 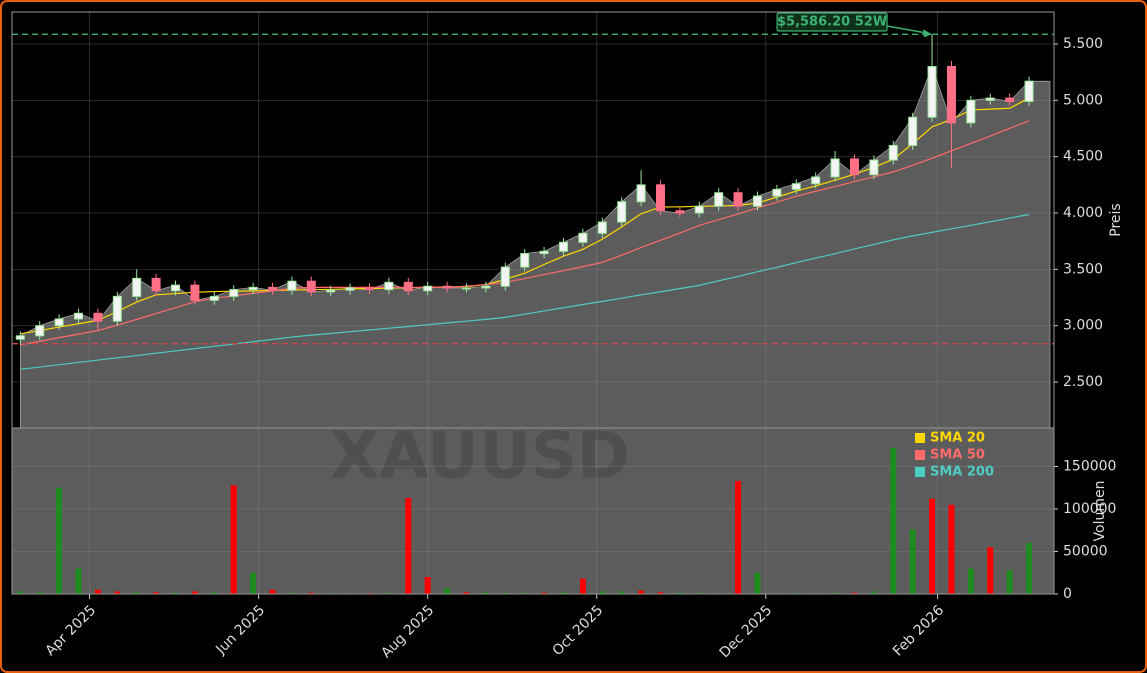 What do you see at coordinates (1085, 552) in the screenshot?
I see `volume-tick-label: 50000` at bounding box center [1085, 552].